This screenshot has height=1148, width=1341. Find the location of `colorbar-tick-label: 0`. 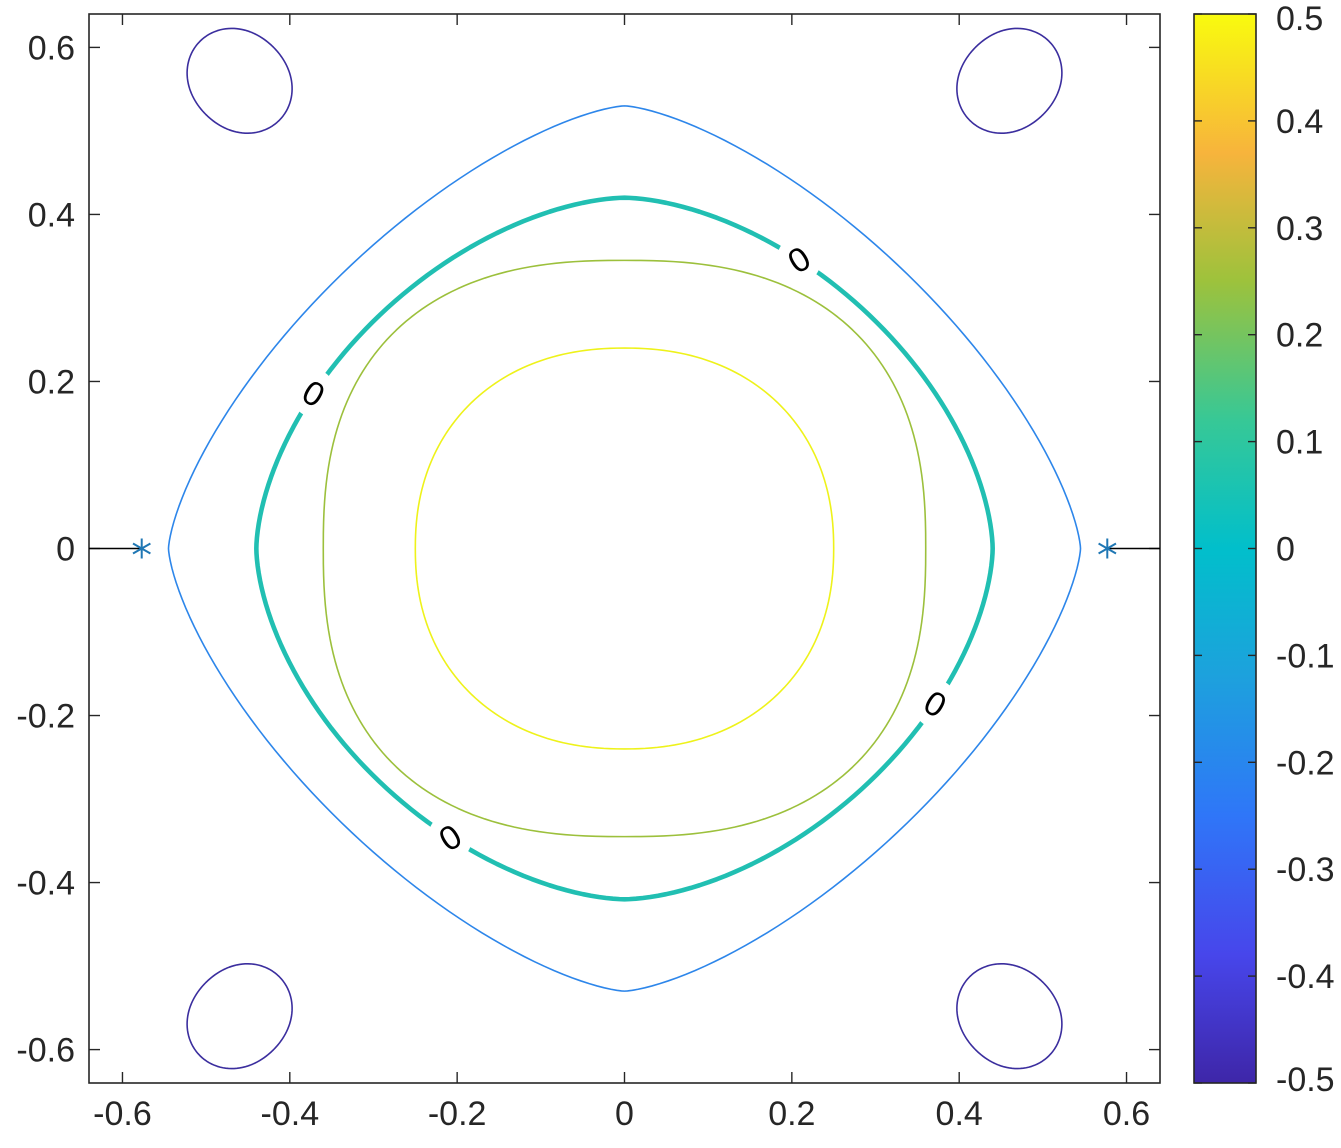

colorbar-tick-label: 0 is located at coordinates (1285, 550).